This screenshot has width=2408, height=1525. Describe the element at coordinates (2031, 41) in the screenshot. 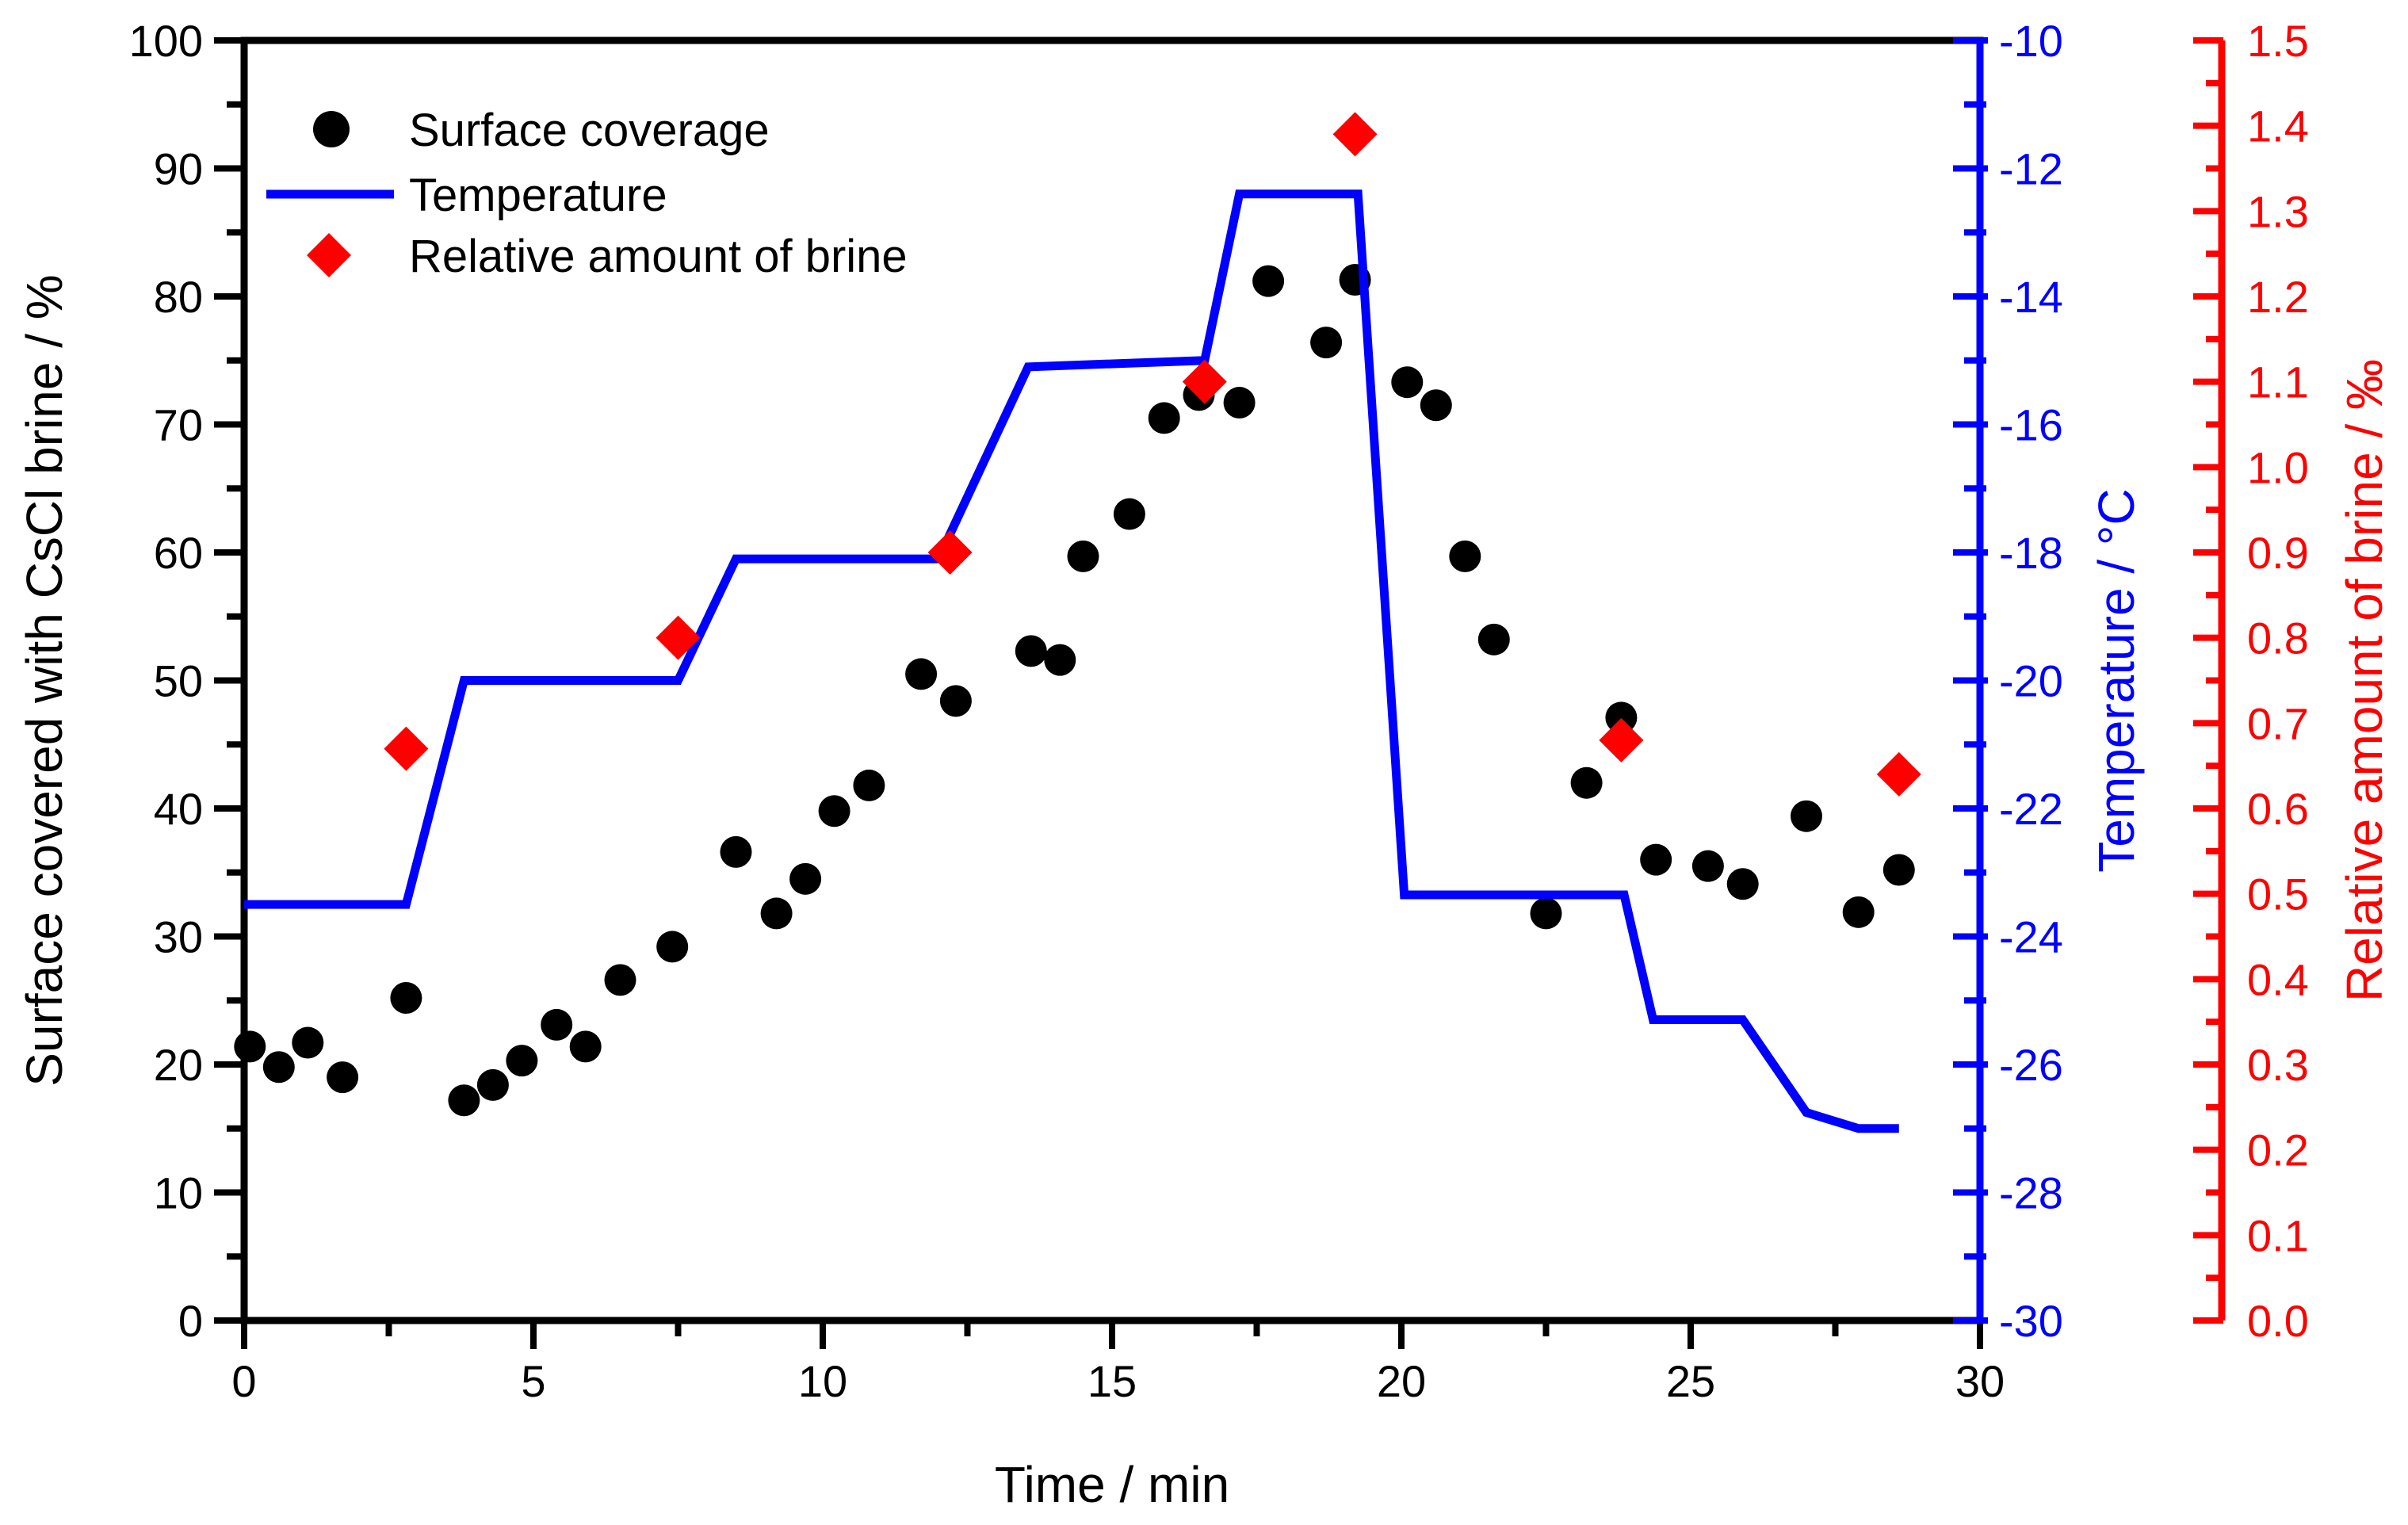

I see `temperature-tick-label: -10` at that location.